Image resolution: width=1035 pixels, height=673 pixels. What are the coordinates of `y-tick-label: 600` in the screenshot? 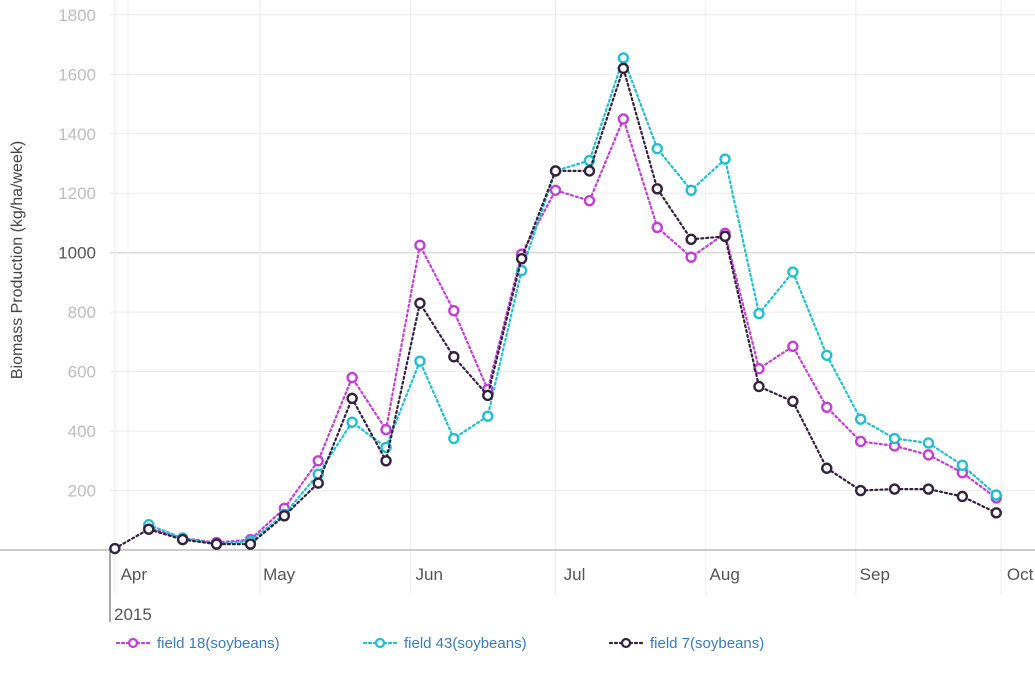 It's located at (82, 372).